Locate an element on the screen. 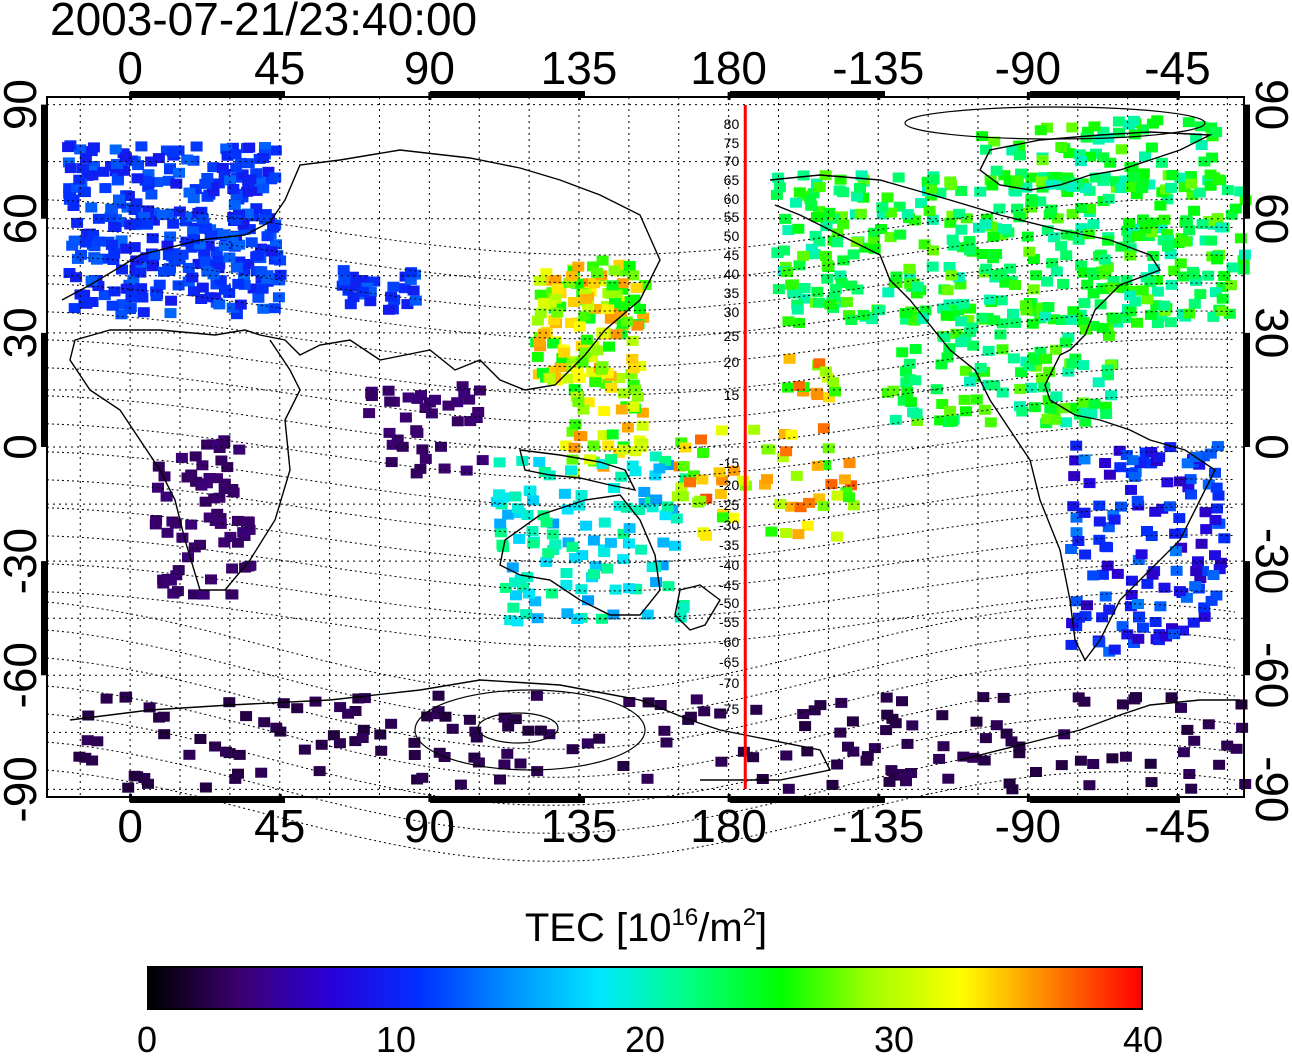 This screenshot has height=1060, width=1292. mlat-label: -45 is located at coordinates (729, 585).